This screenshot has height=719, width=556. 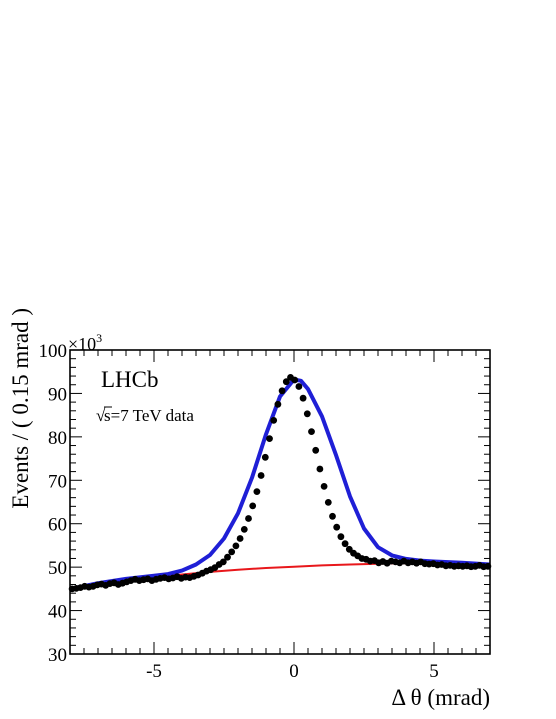 I want to click on y-tick-label: 40, so click(x=57, y=612).